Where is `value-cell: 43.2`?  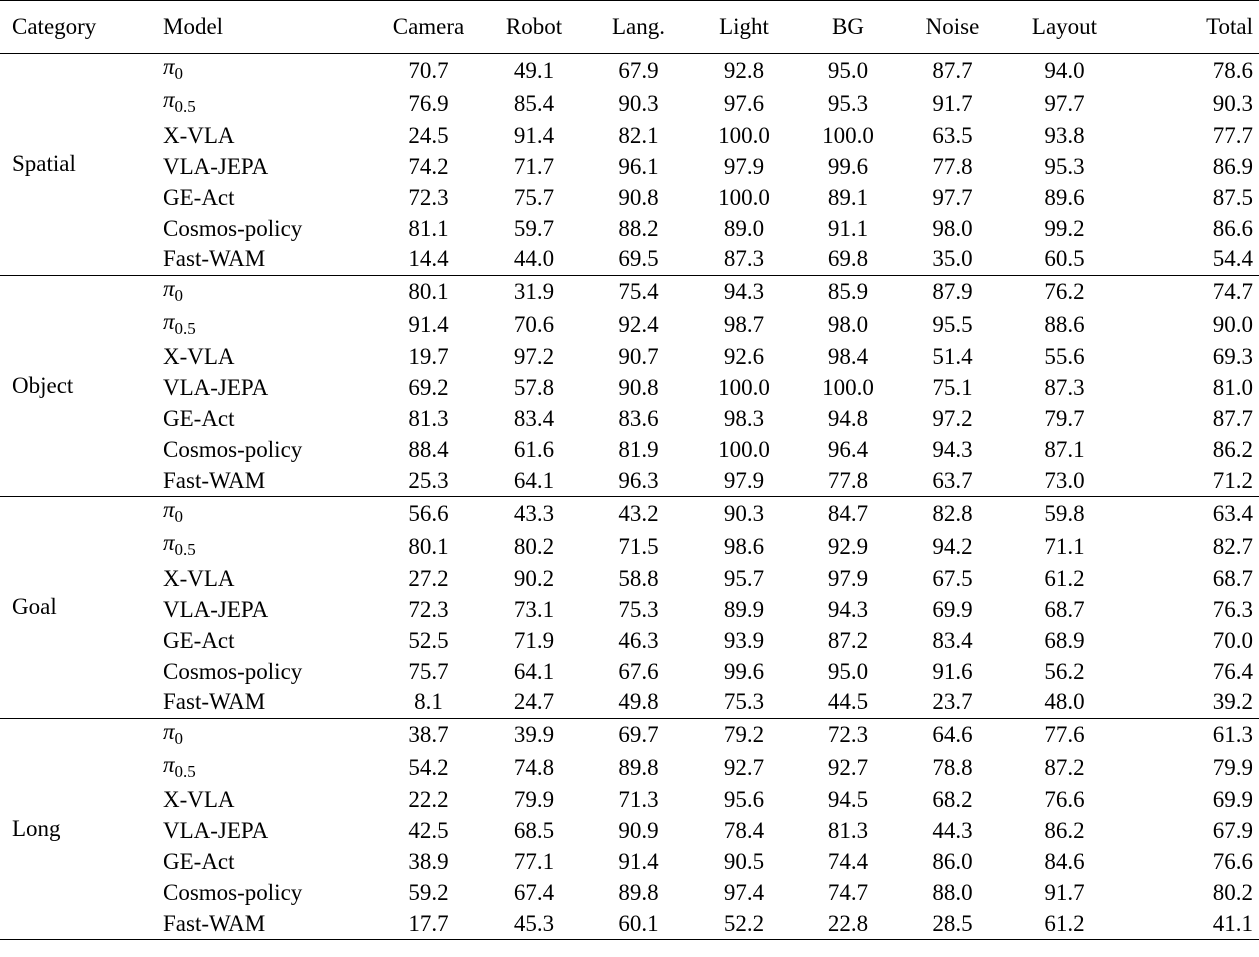 value-cell: 43.2 is located at coordinates (638, 513).